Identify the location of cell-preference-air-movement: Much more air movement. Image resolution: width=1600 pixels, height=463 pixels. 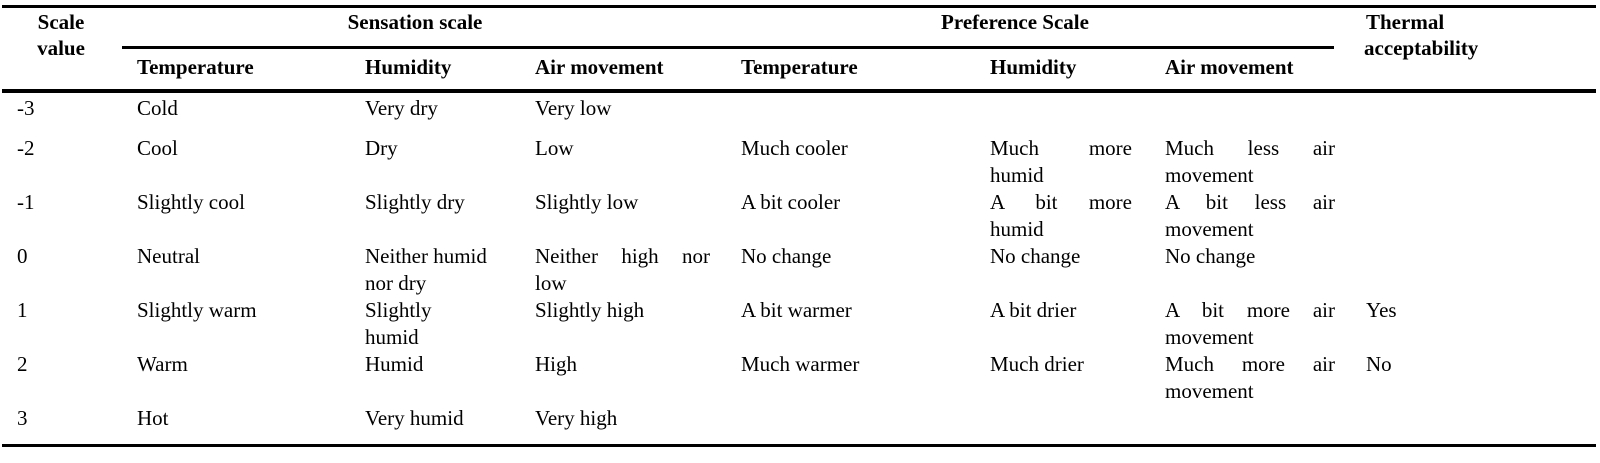
(1250, 378).